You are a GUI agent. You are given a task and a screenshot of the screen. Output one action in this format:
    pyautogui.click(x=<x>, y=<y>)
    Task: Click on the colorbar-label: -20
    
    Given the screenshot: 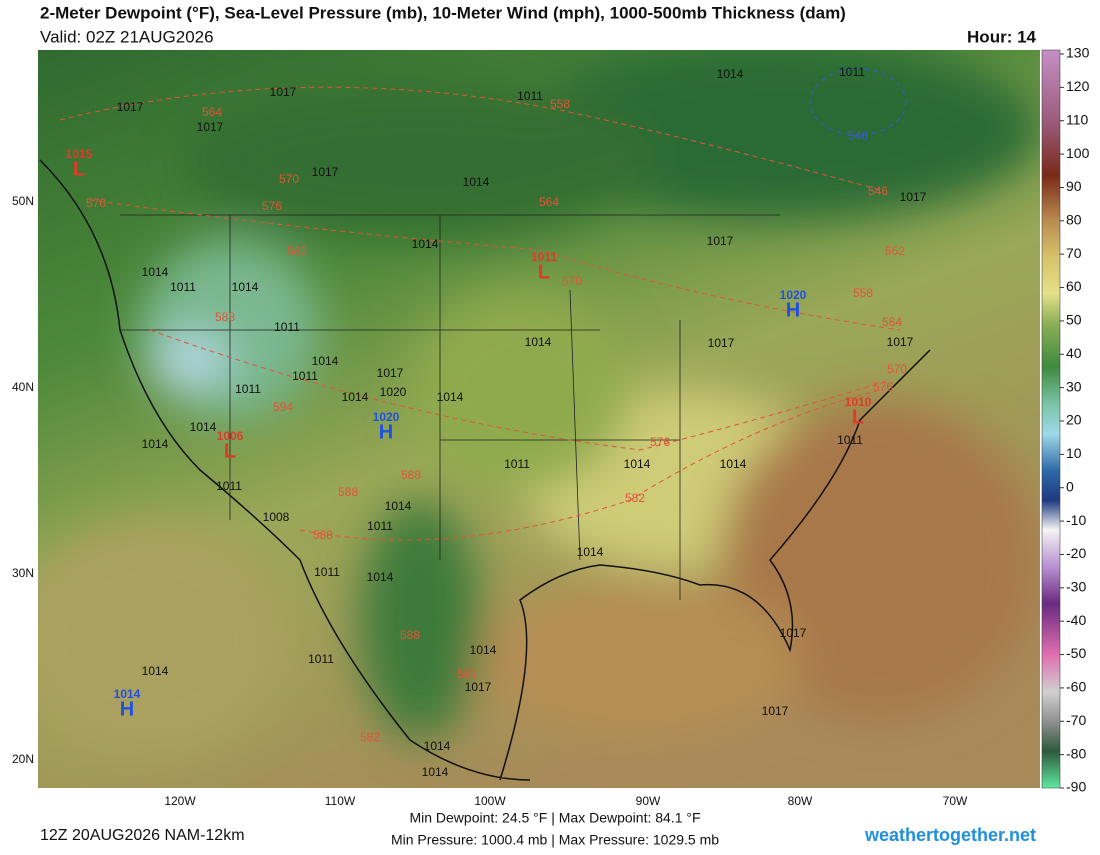 What is the action you would take?
    pyautogui.click(x=1076, y=553)
    